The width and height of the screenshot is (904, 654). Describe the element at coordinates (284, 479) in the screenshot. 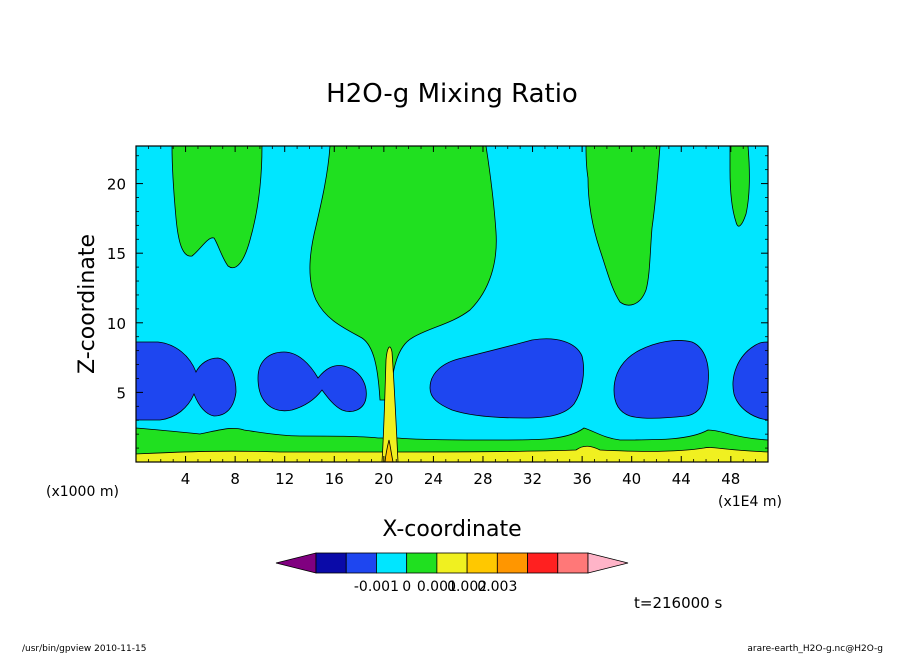

I see `x-tick-label: 12` at that location.